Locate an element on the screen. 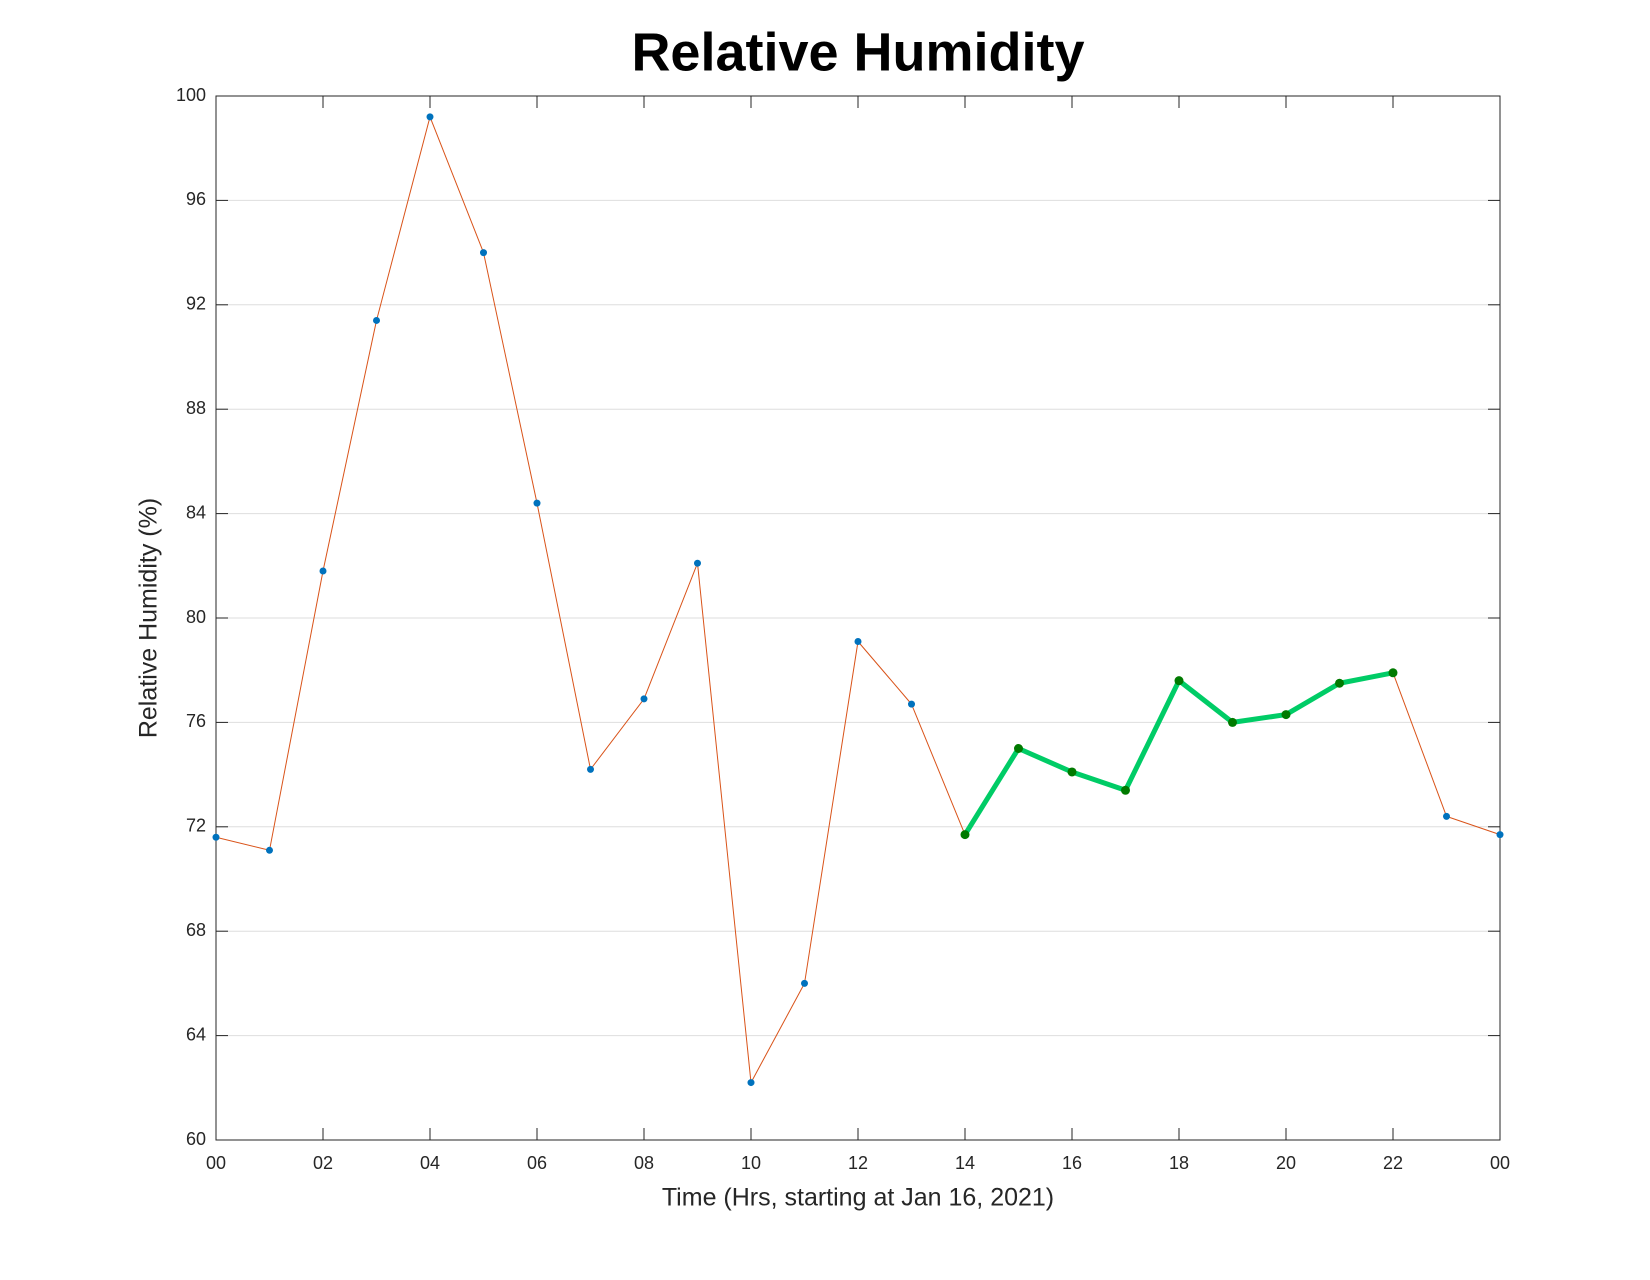  x-tick-label: 12 is located at coordinates (858, 1163).